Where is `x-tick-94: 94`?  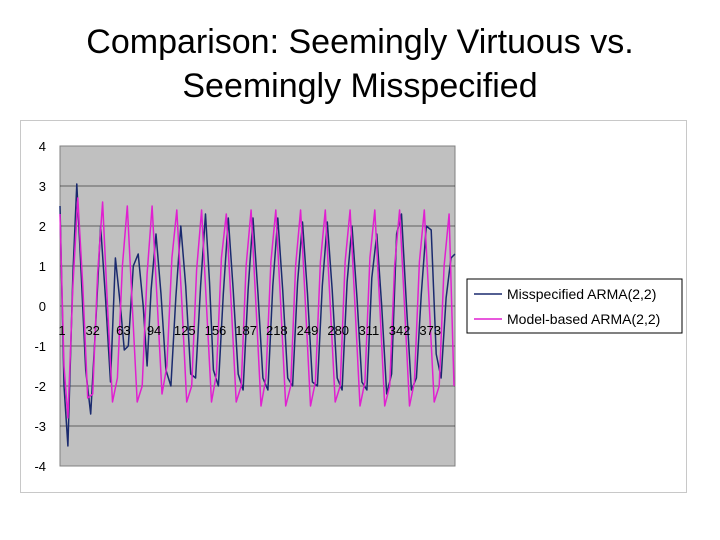 x-tick-94: 94 is located at coordinates (154, 330).